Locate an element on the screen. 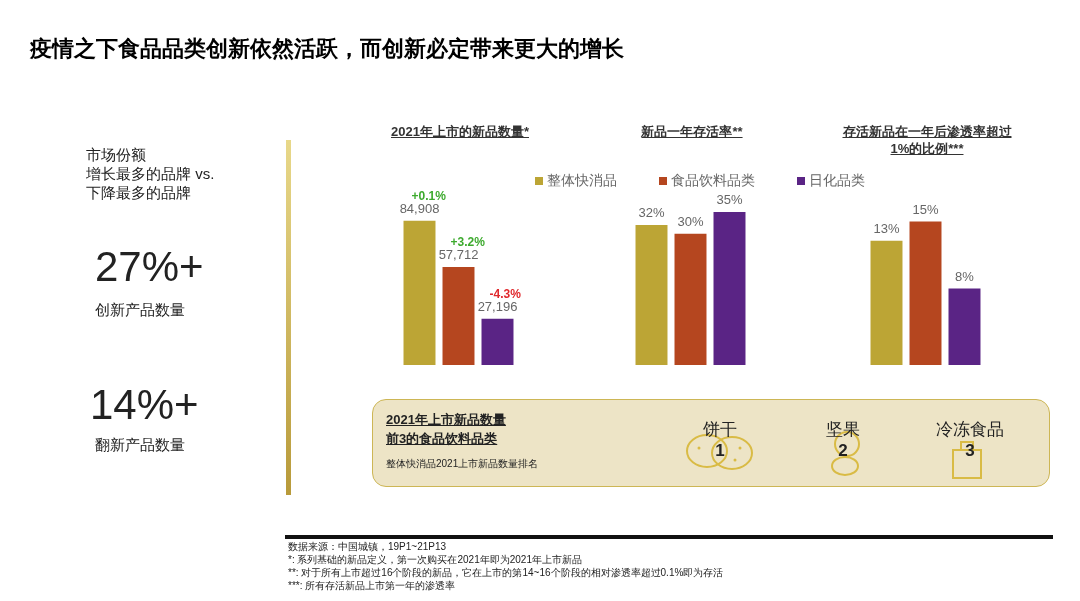 The height and width of the screenshot is (601, 1080). chart-title: 新品一年存活率** is located at coordinates (692, 132).